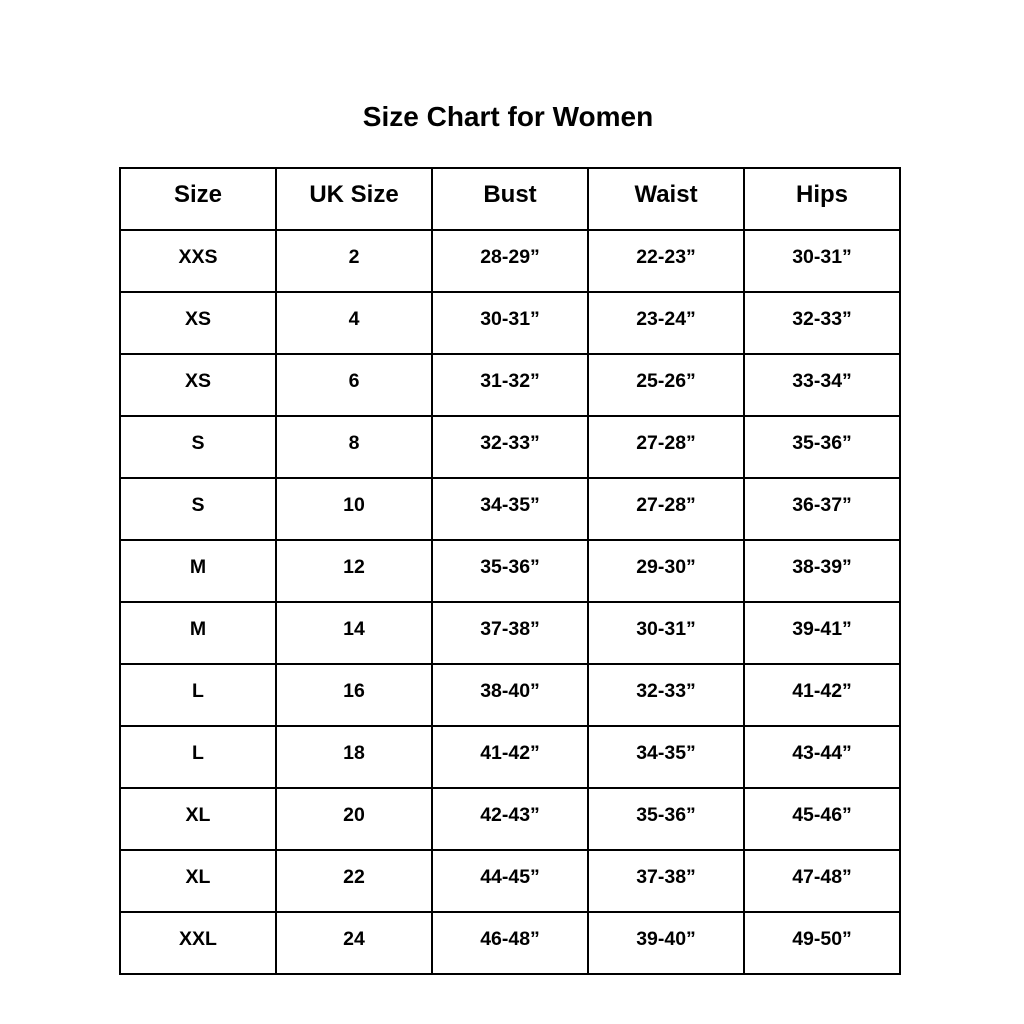 The image size is (1024, 1024). I want to click on cell-size: XXL, so click(198, 943).